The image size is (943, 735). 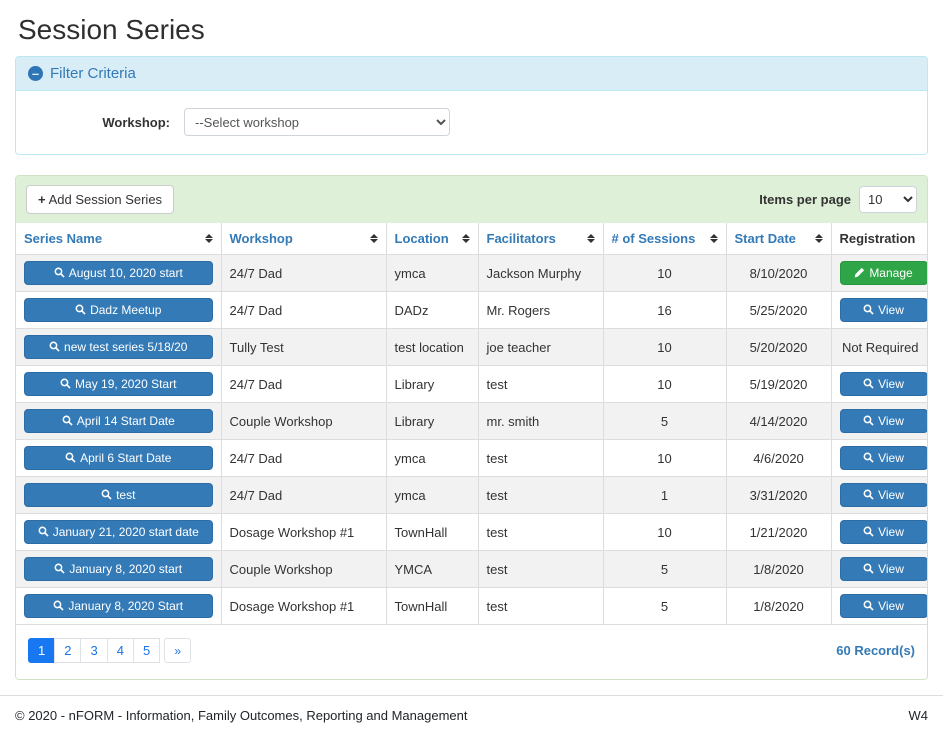 I want to click on workshop-select: --Select workshop, so click(x=317, y=122).